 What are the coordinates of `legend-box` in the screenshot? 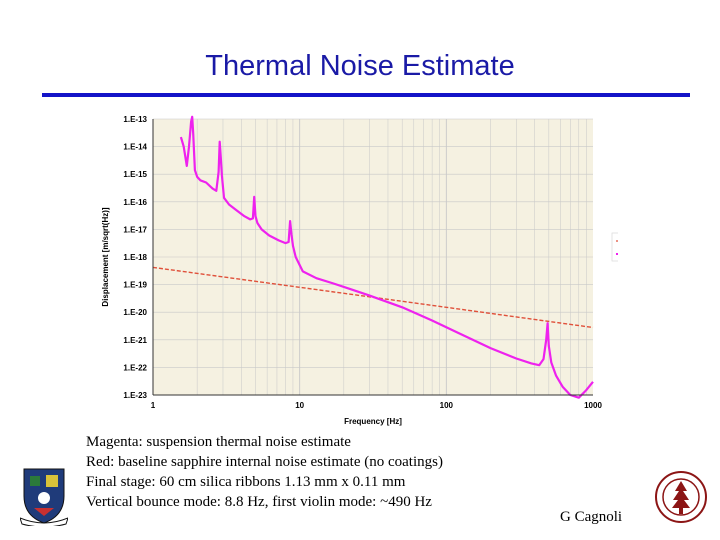 It's located at (614, 247).